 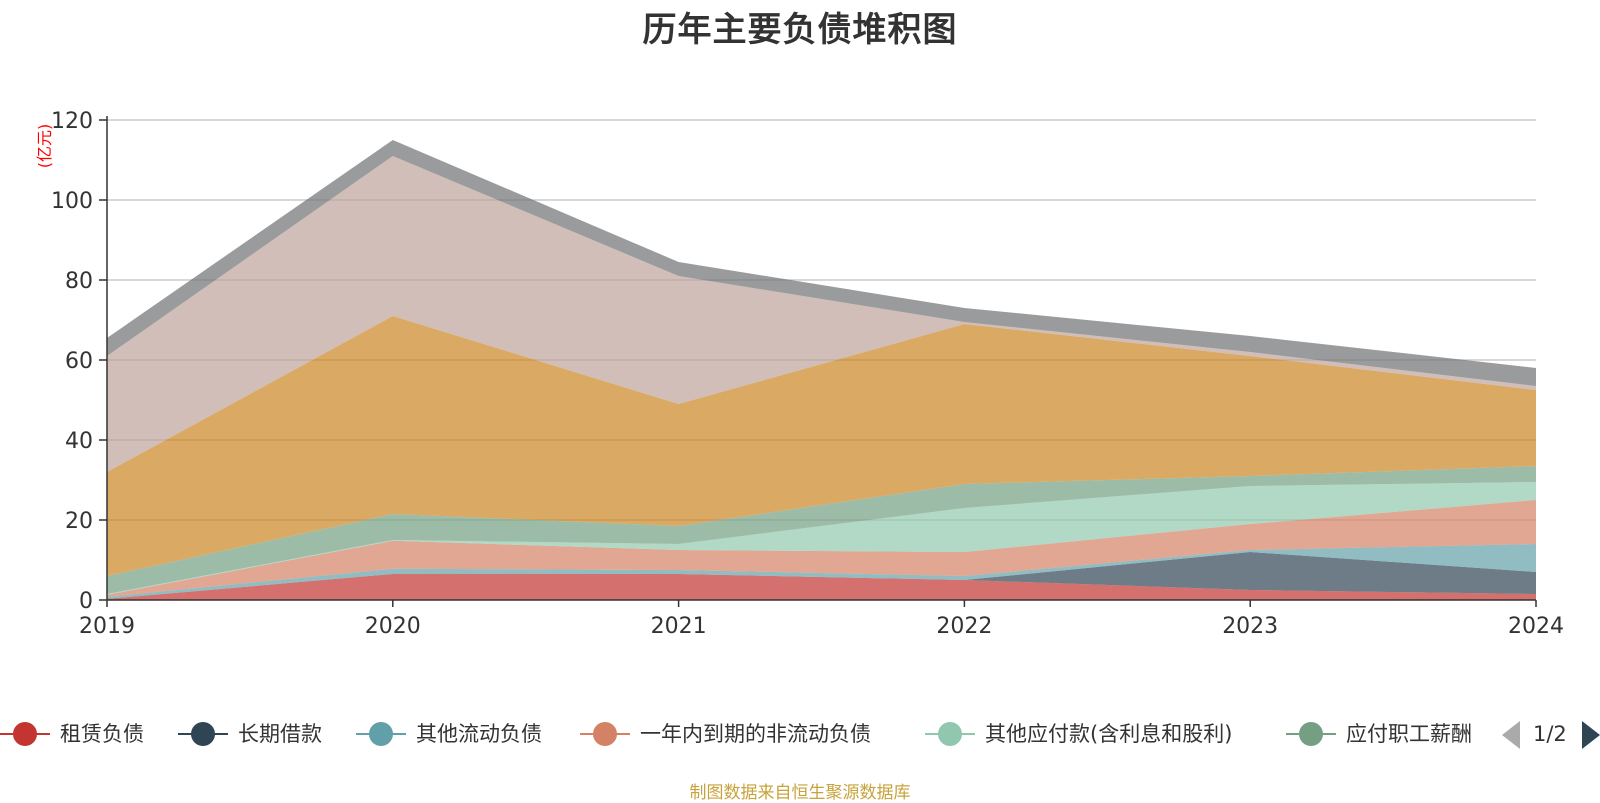 What do you see at coordinates (800, 30) in the screenshot?
I see `chart-title: 历年主要负债堆积图` at bounding box center [800, 30].